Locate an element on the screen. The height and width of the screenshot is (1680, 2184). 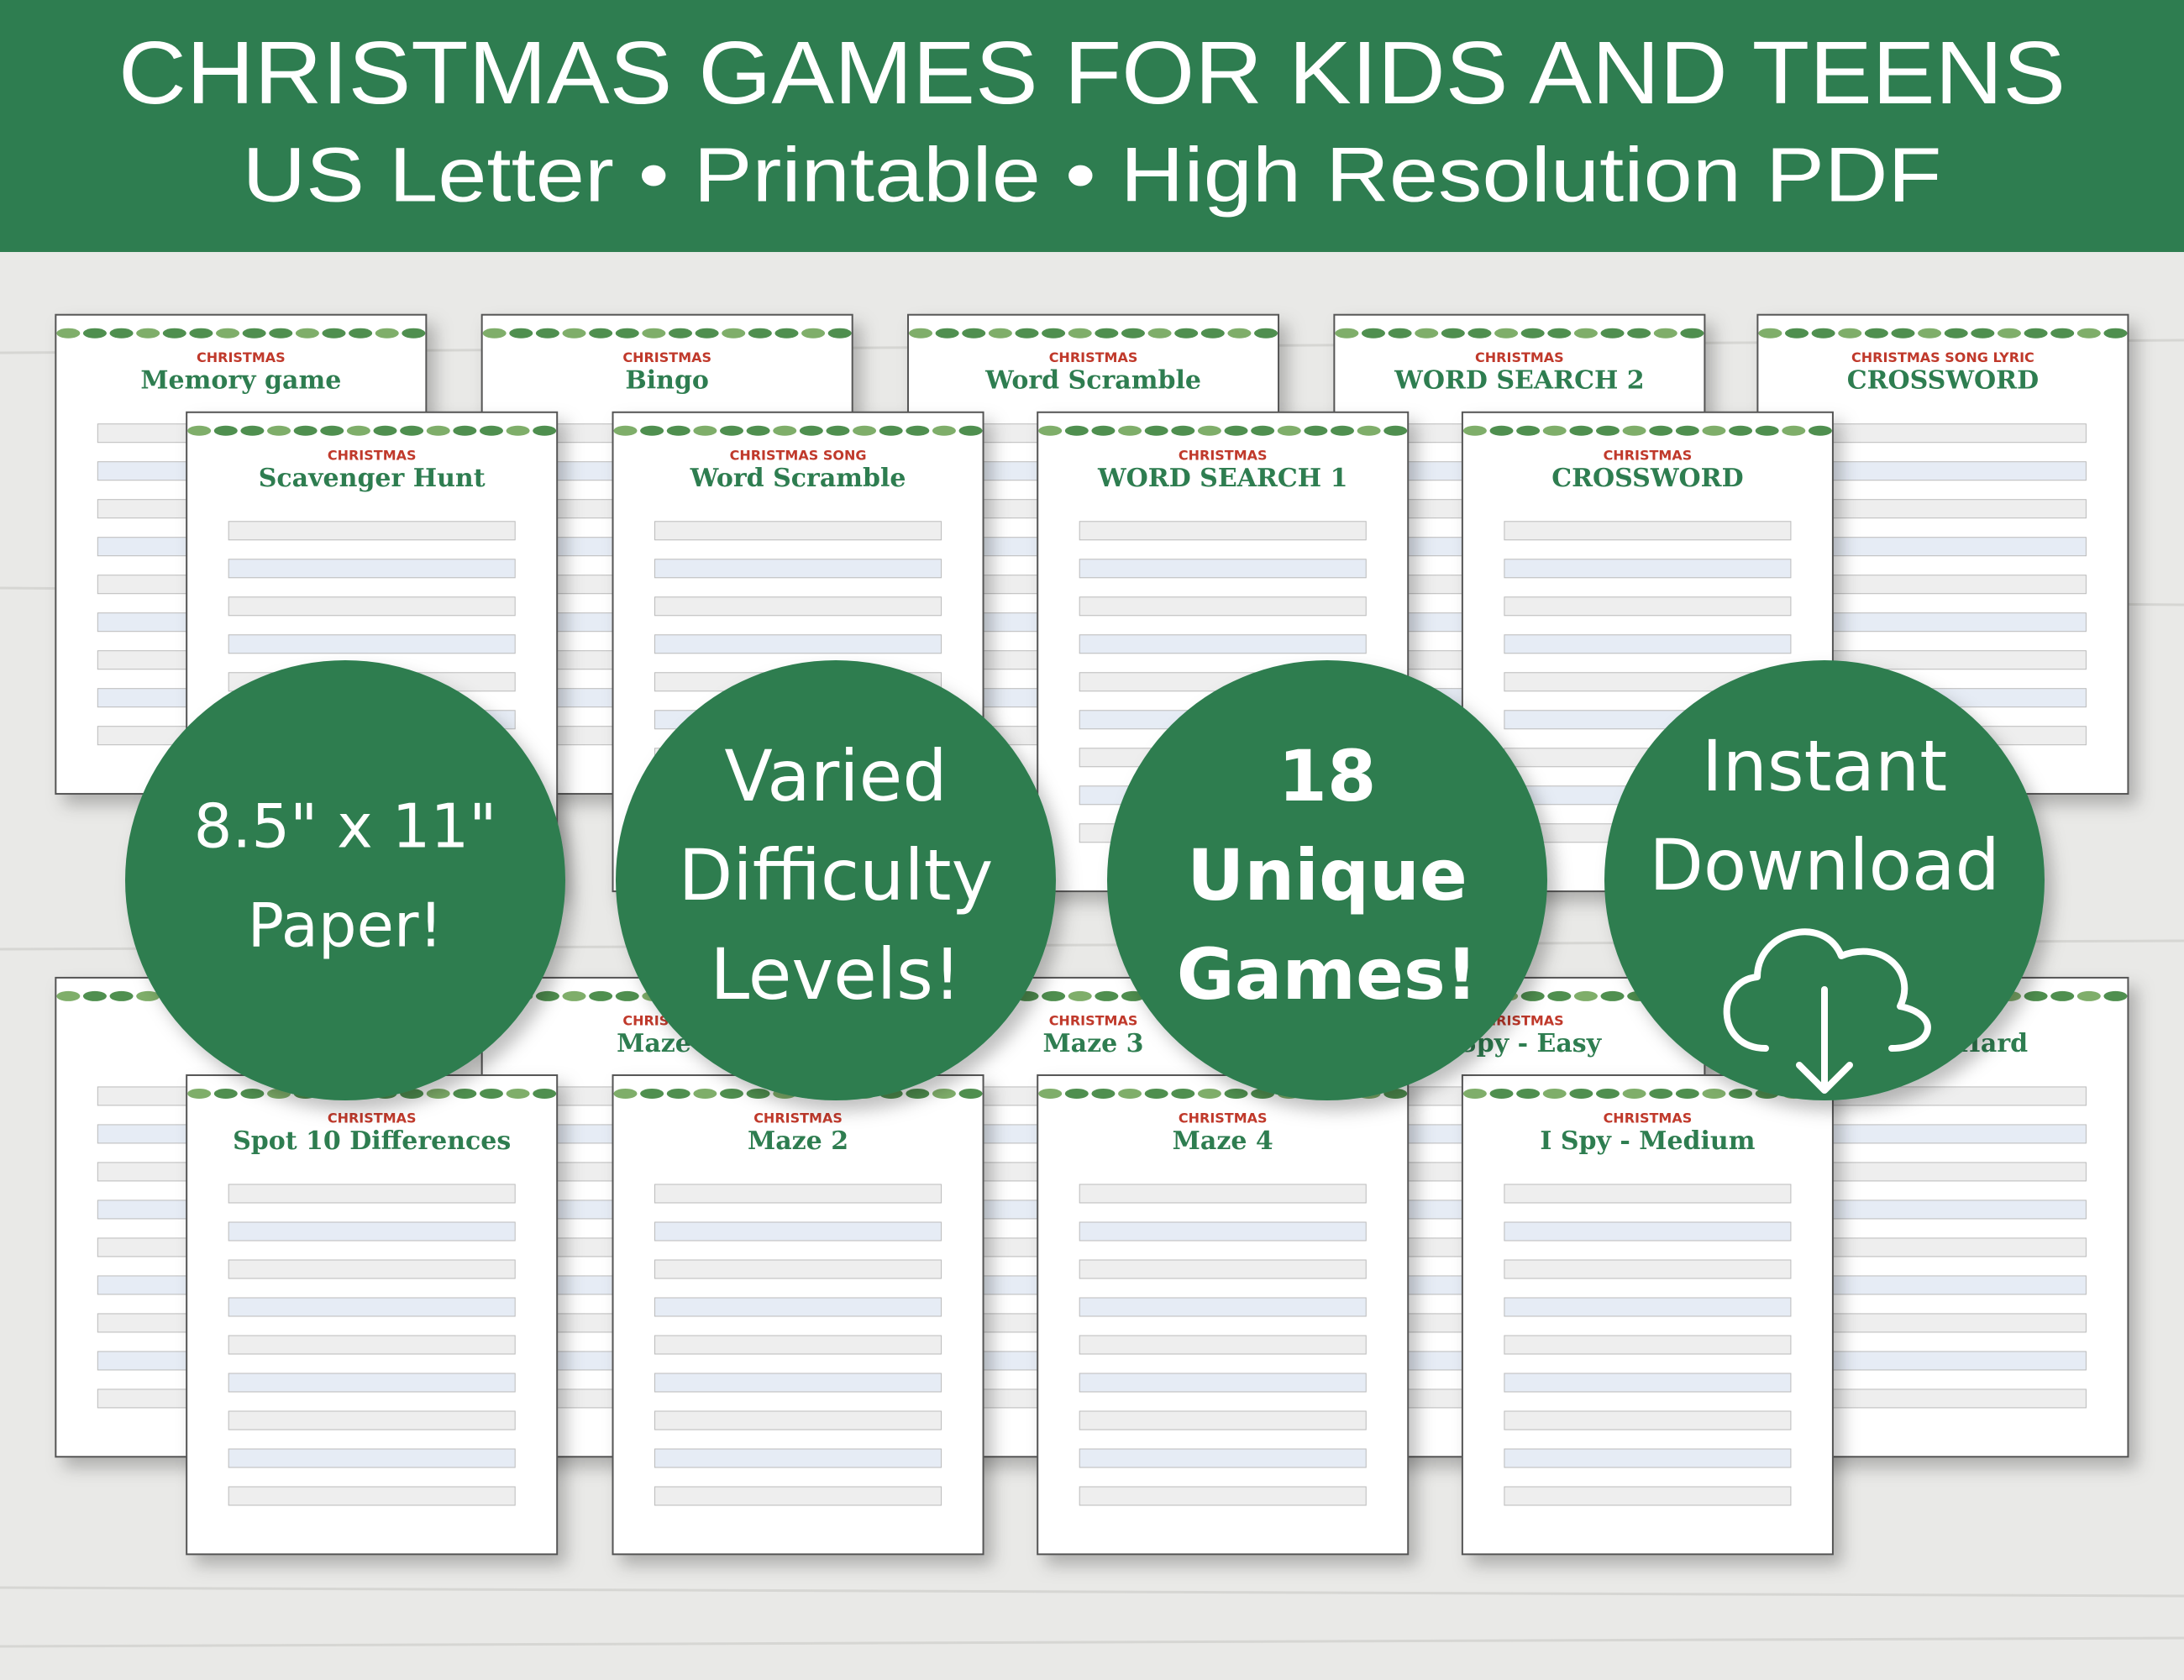
badge: Varied Difficulty Levels! is located at coordinates (836, 880).